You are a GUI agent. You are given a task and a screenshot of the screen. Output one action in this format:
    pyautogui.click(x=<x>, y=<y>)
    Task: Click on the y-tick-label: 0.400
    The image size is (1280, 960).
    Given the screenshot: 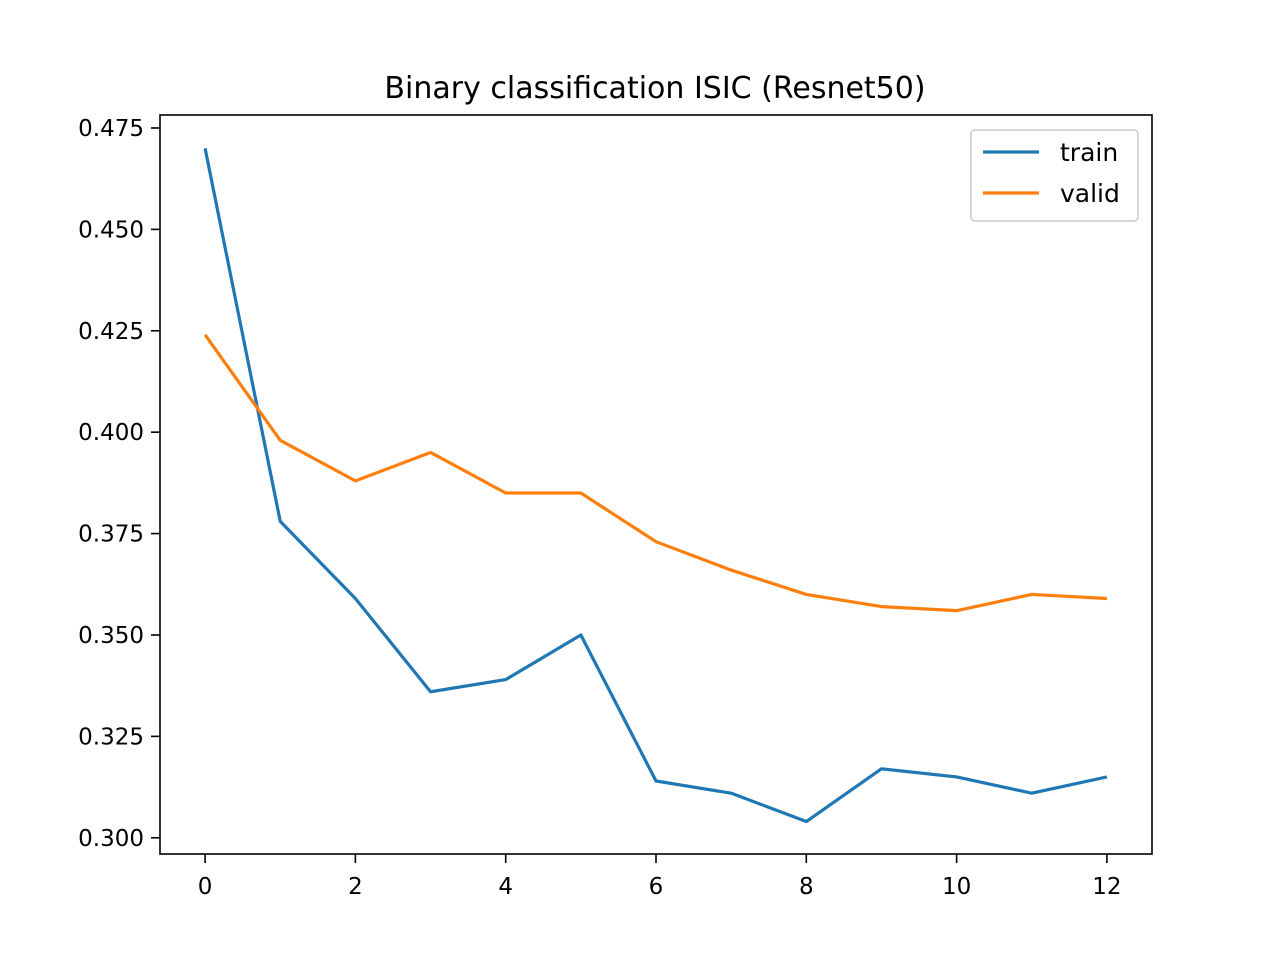 What is the action you would take?
    pyautogui.click(x=111, y=433)
    